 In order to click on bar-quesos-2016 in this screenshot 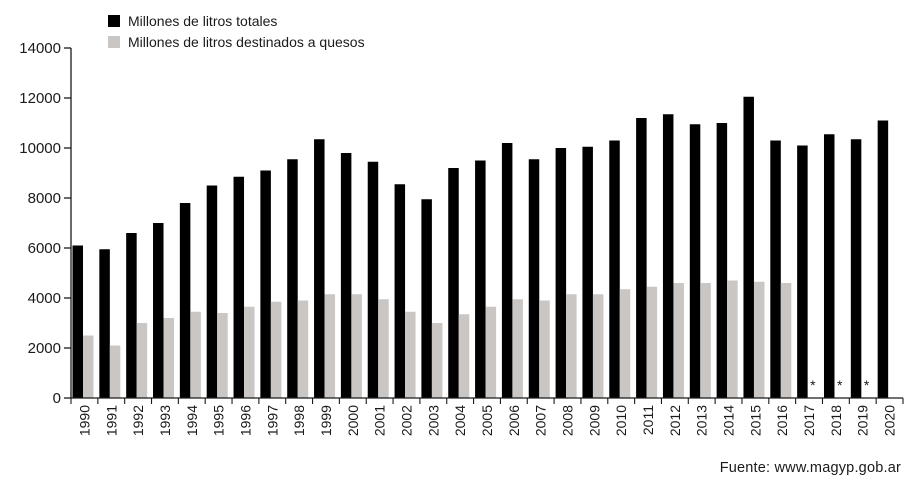, I will do `click(786, 340)`.